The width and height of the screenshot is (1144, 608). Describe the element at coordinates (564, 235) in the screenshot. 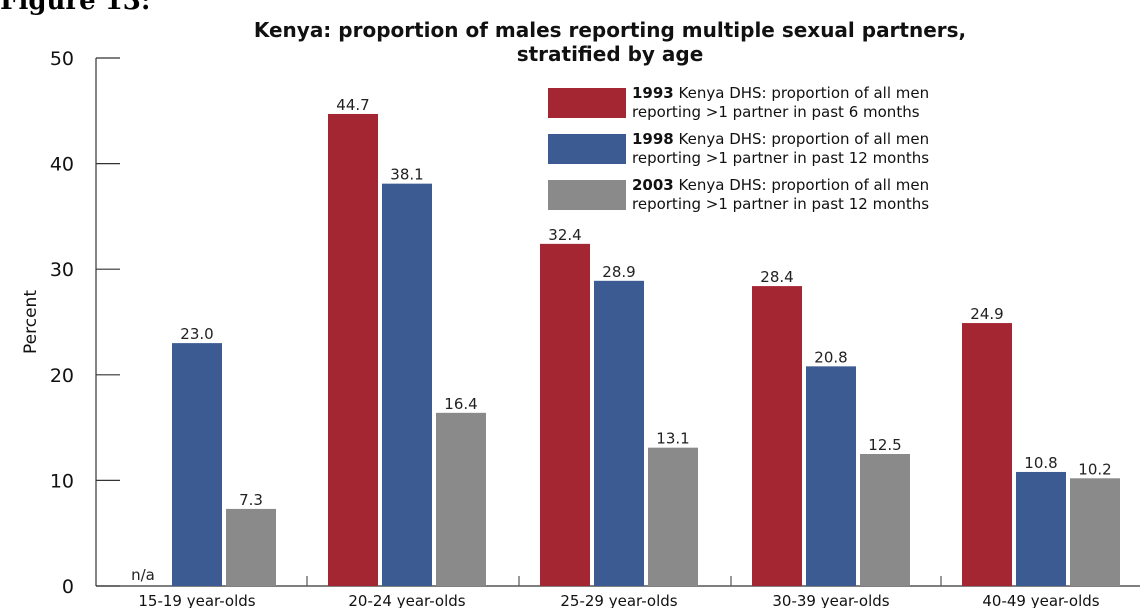

I see `bar-label-1993-3: 32.4` at that location.